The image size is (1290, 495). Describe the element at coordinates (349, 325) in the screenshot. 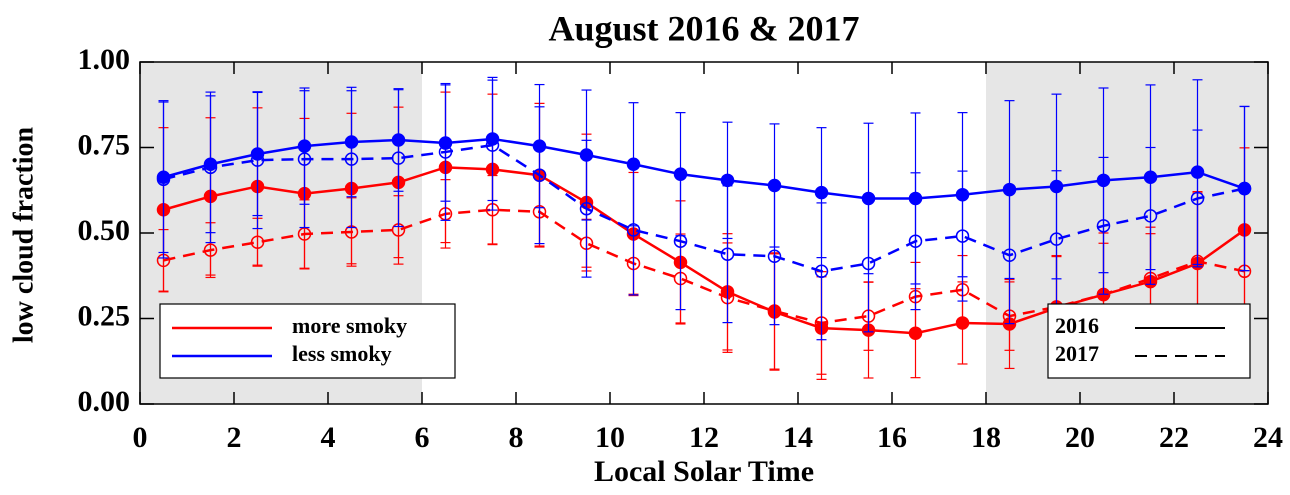

I see `legend-label: more smoky` at that location.